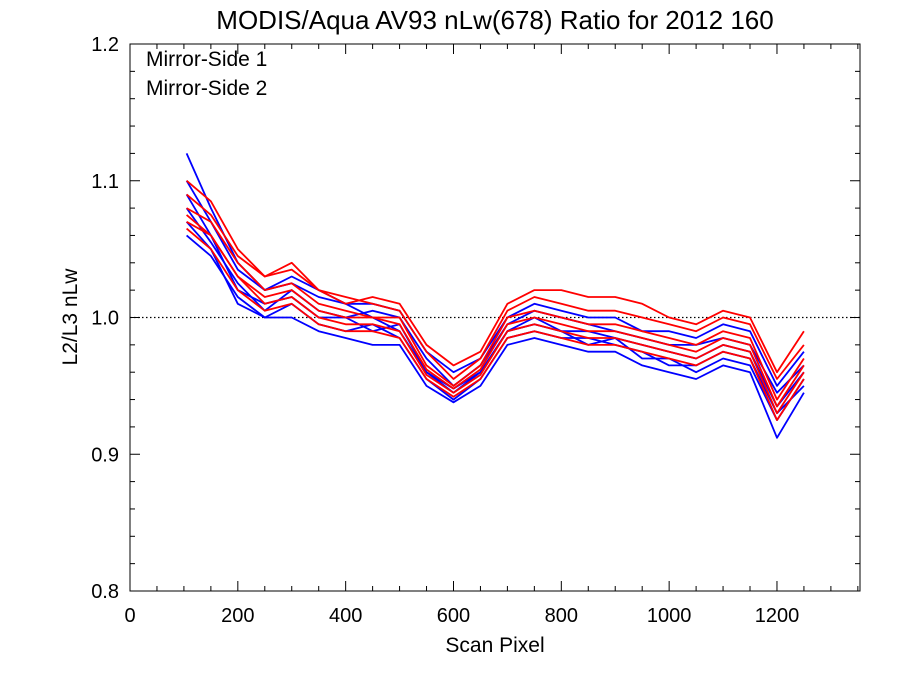  Describe the element at coordinates (206, 74) in the screenshot. I see `legend: Mirror-Side 1 Mirror-Side 2` at that location.